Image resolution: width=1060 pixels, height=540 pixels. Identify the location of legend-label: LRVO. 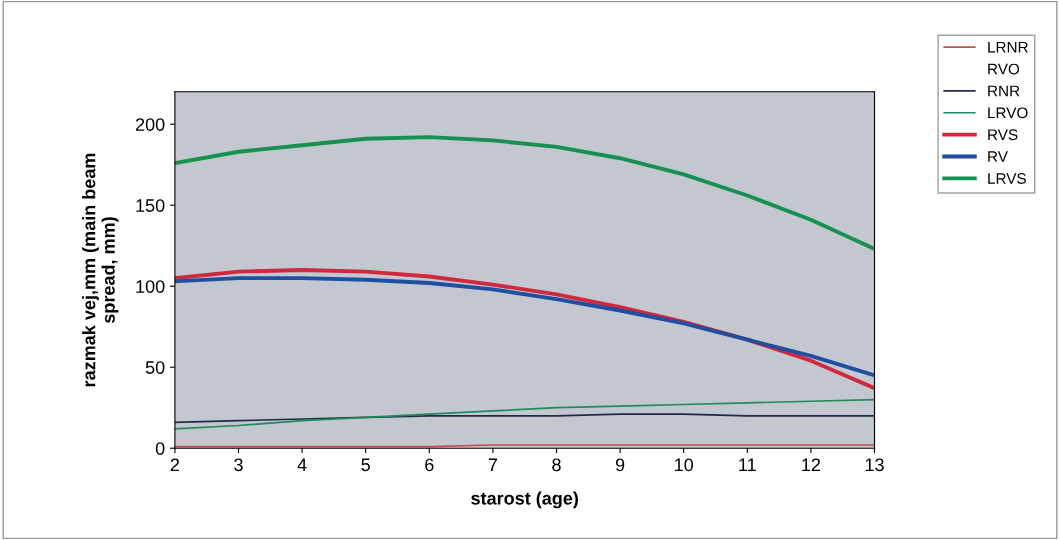
(1008, 113).